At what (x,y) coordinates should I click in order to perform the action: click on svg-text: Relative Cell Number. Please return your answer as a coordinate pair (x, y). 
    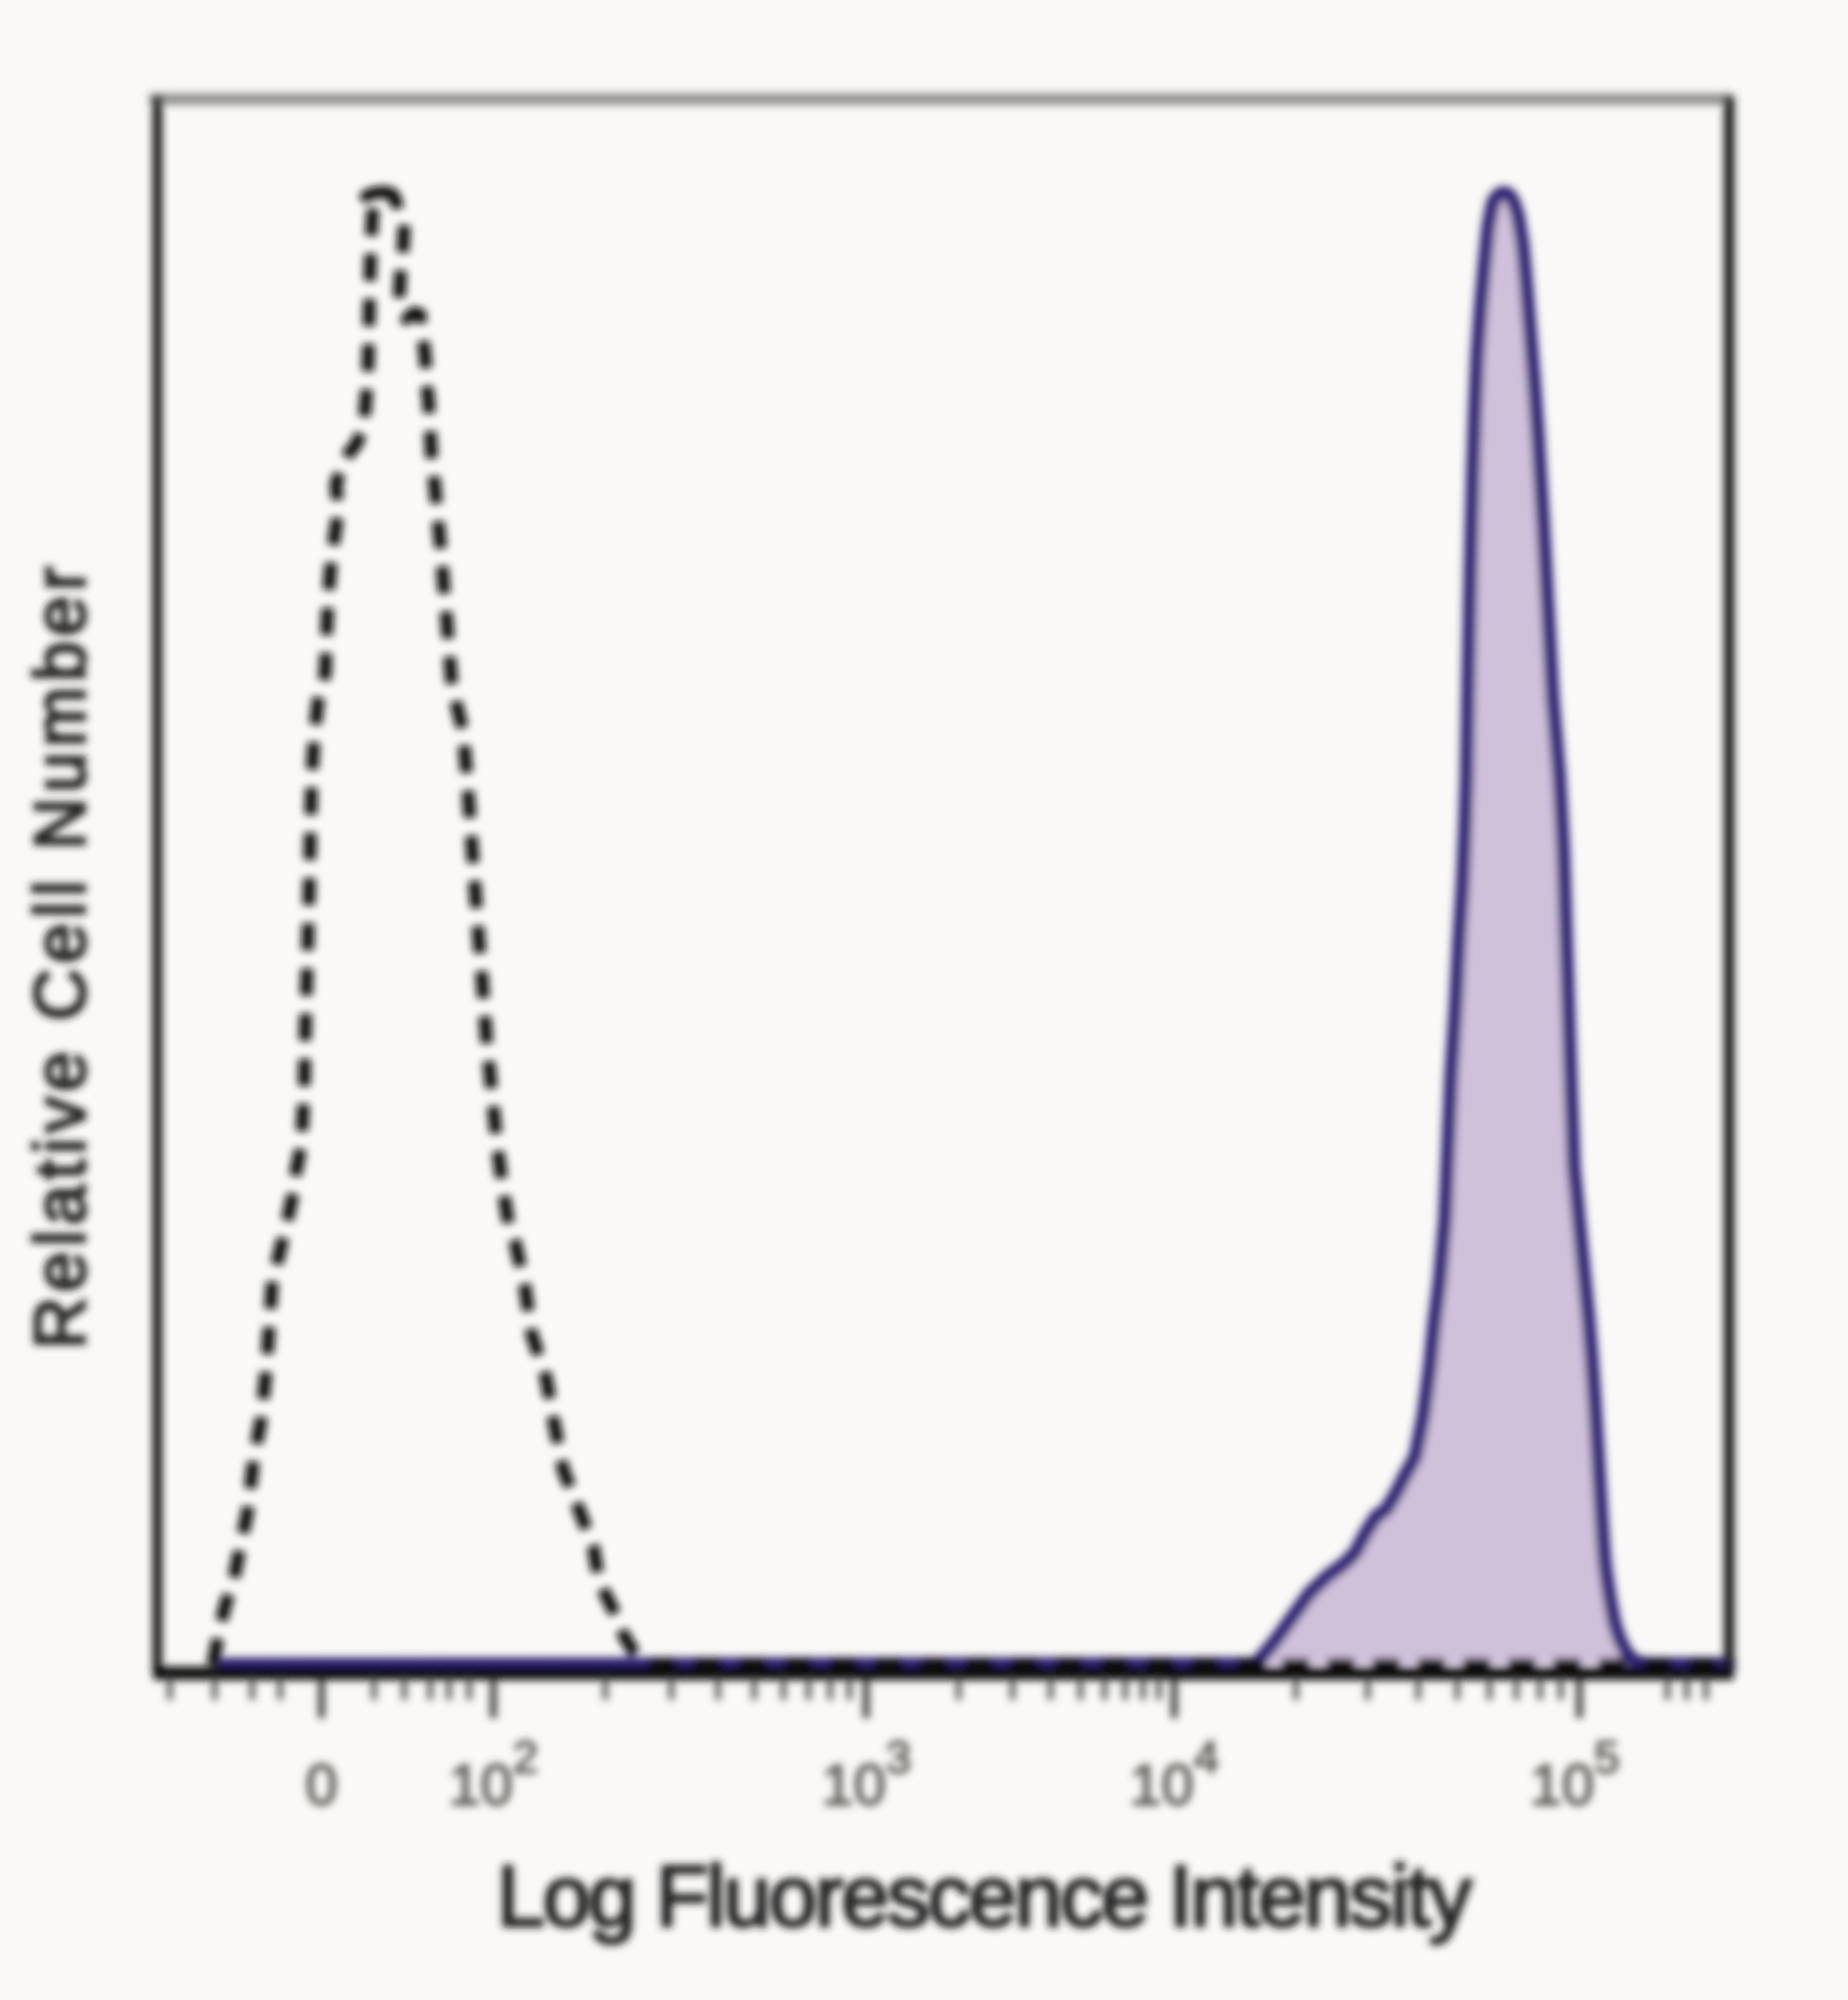
    Looking at the image, I should click on (59, 955).